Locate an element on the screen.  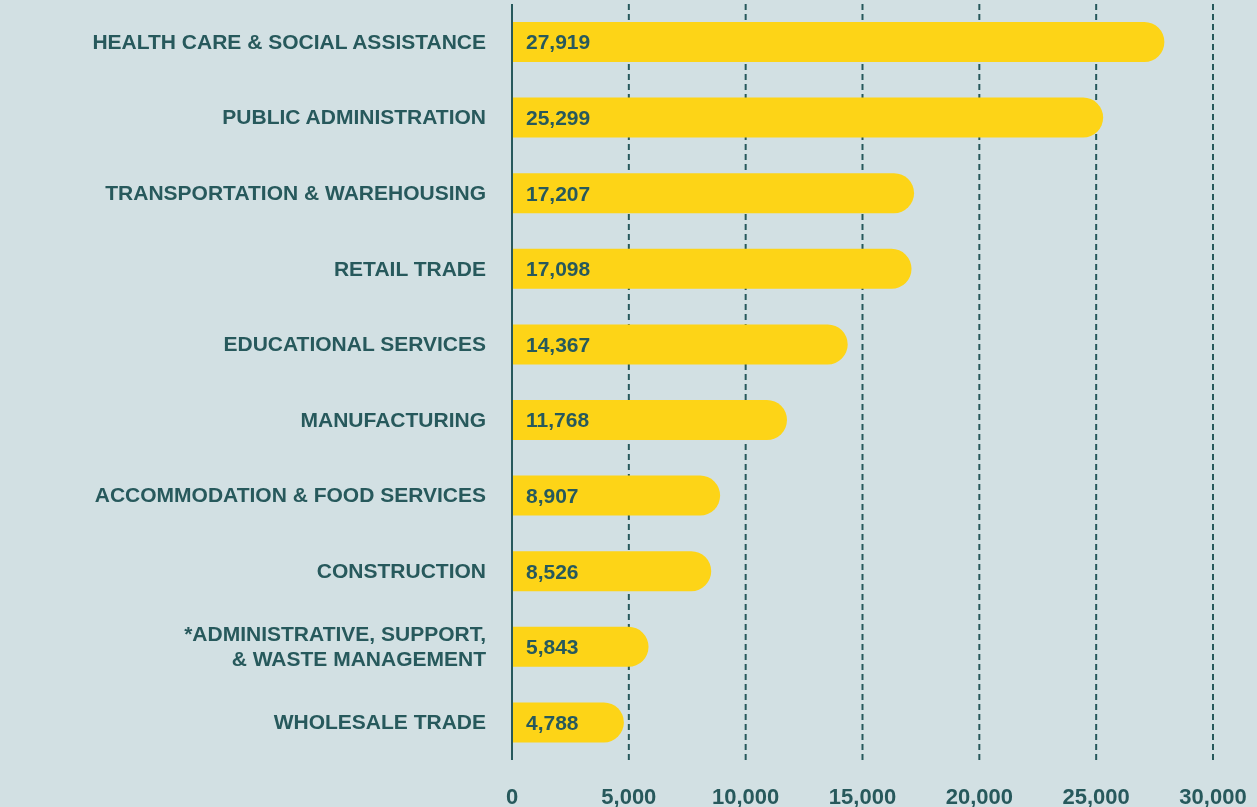
data-label: 17,207 is located at coordinates (558, 193).